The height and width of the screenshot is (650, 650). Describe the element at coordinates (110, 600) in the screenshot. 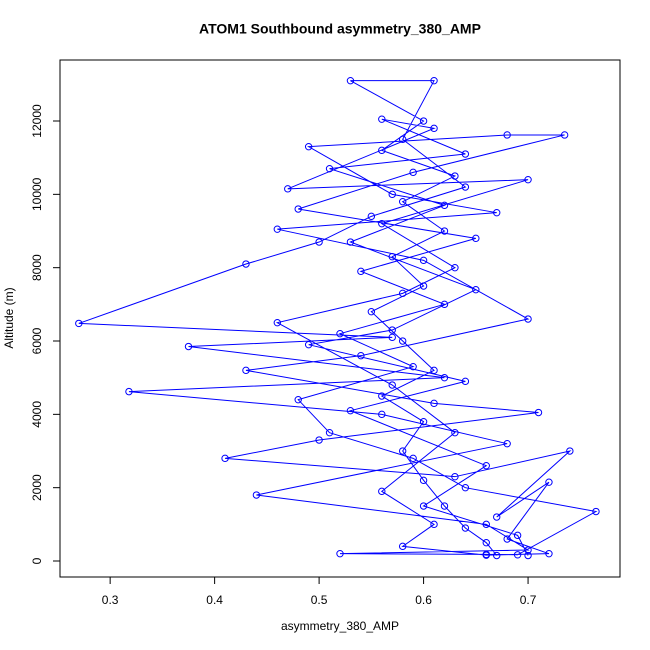

I see `x-tick-label: 0.3` at that location.